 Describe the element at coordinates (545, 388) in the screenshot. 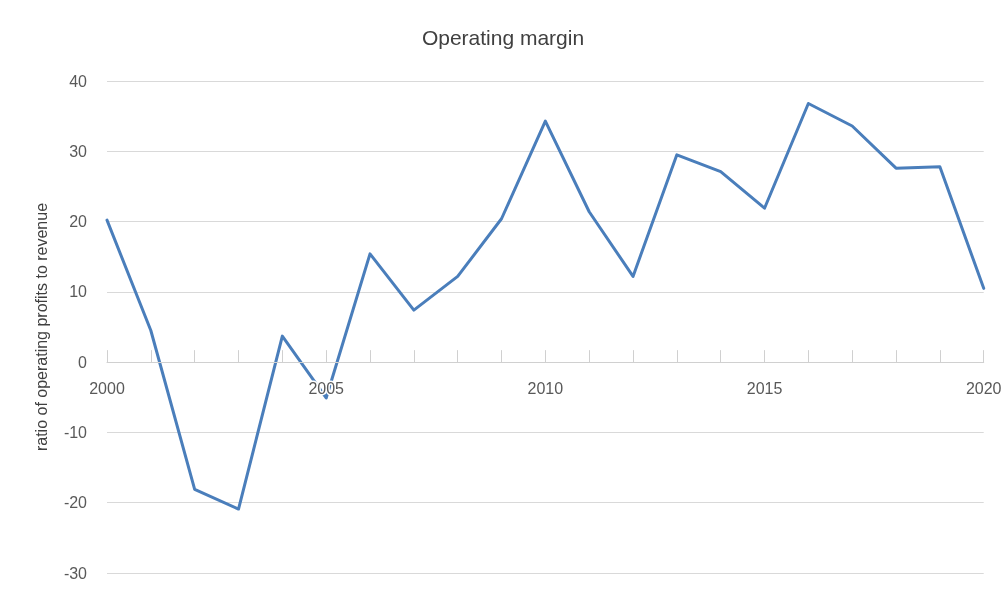

I see `x-tick-label: 2010` at that location.